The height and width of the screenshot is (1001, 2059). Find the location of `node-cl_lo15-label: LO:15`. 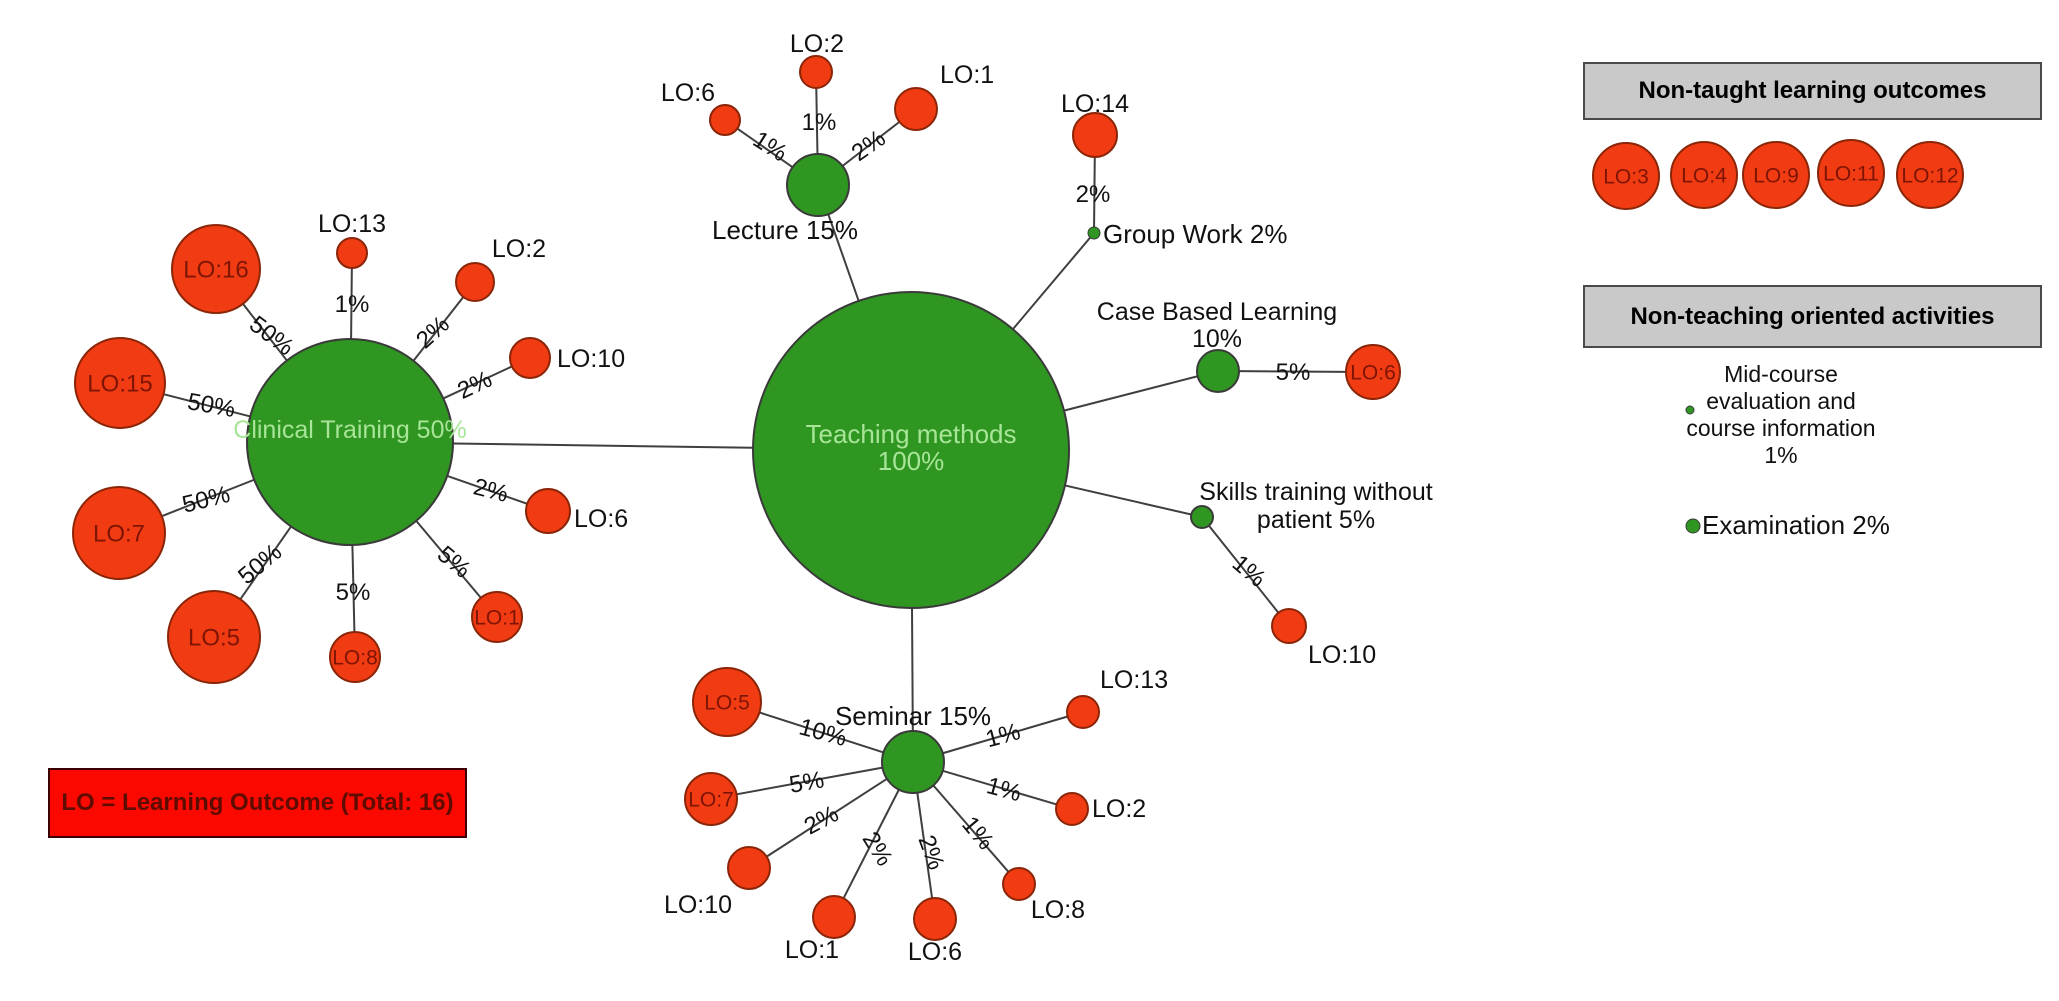

node-cl_lo15-label: LO:15 is located at coordinates (119, 383).